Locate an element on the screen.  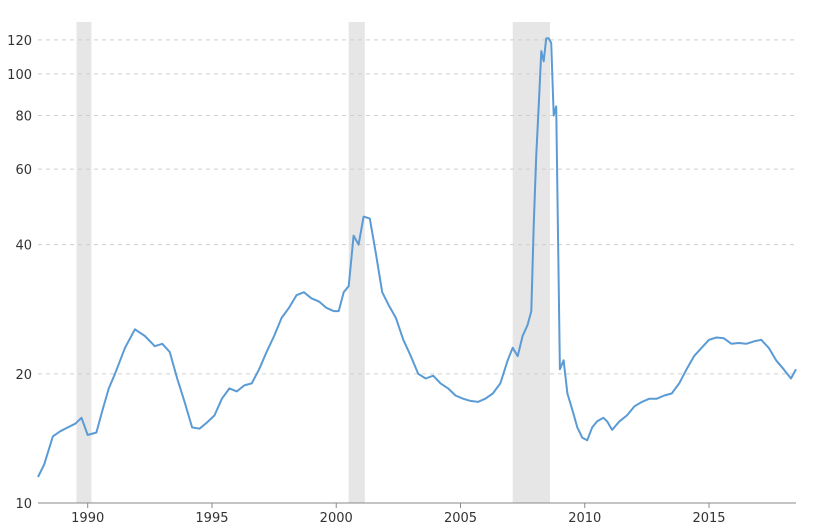
x-tick-label: 2010 is located at coordinates (584, 518).